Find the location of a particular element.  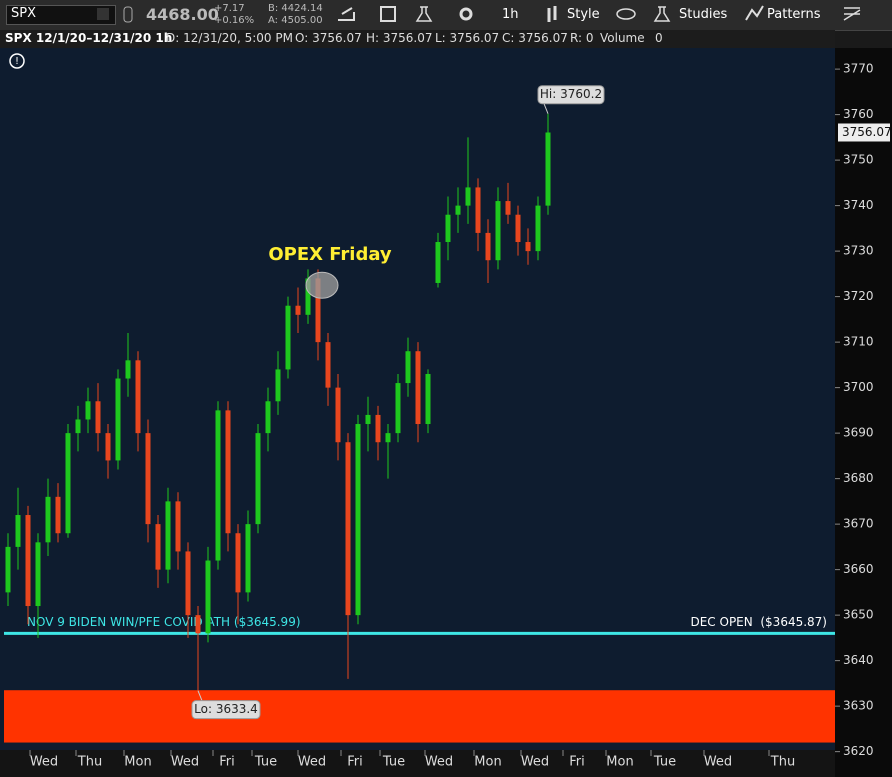

lo-pointer is located at coordinates (200, 695).